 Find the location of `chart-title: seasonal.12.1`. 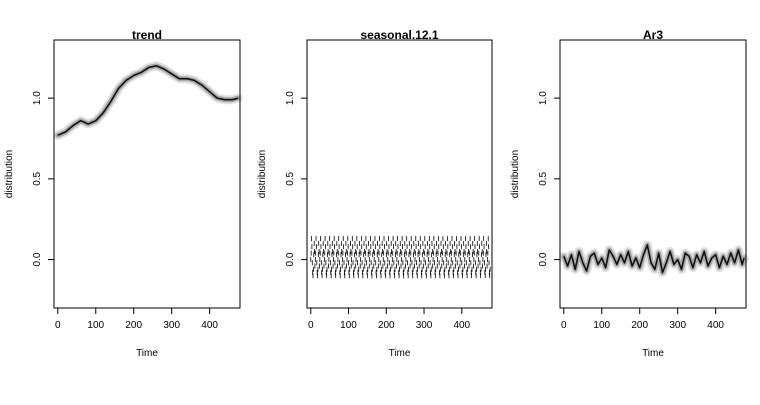

chart-title: seasonal.12.1 is located at coordinates (399, 35).